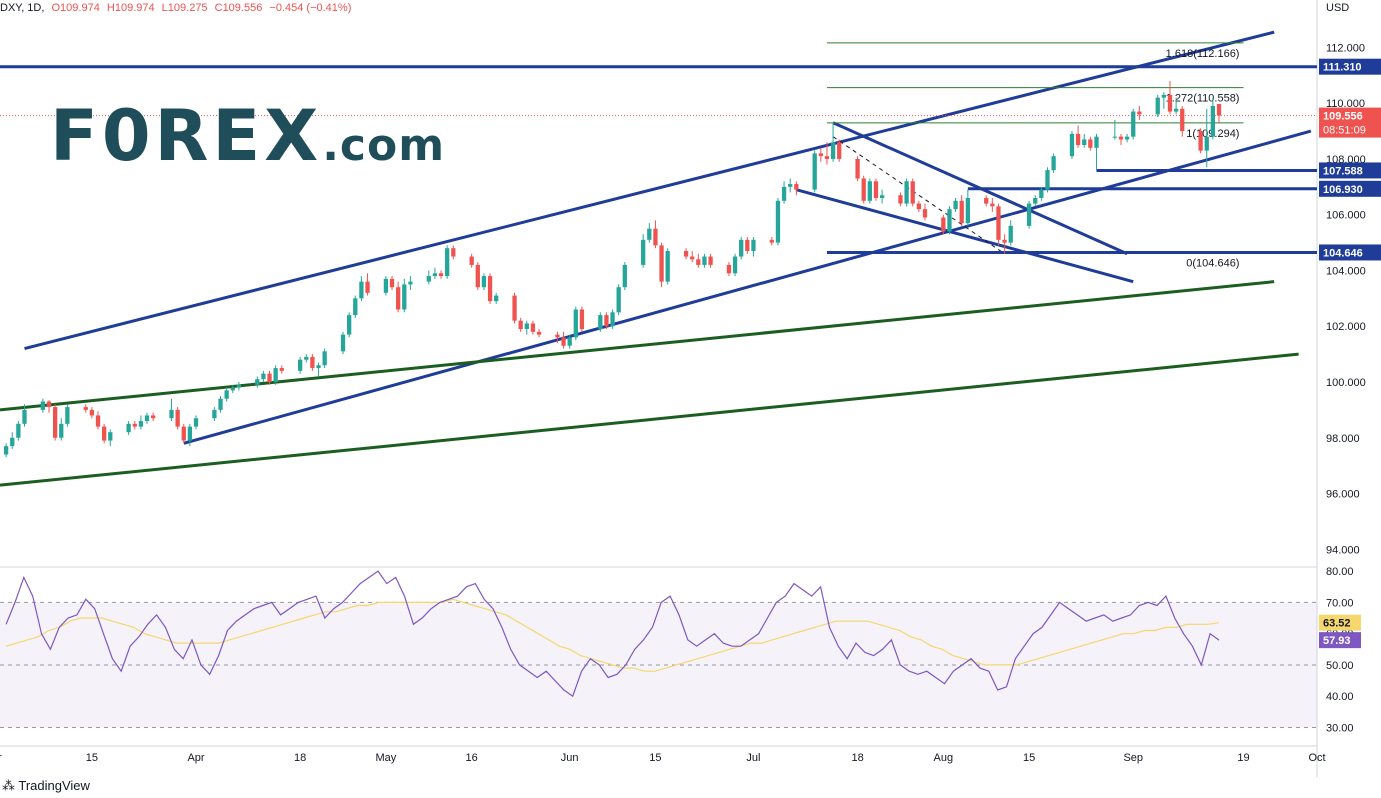  What do you see at coordinates (1203, 99) in the screenshot?
I see `fib-level-label: 1.272(110.558)` at bounding box center [1203, 99].